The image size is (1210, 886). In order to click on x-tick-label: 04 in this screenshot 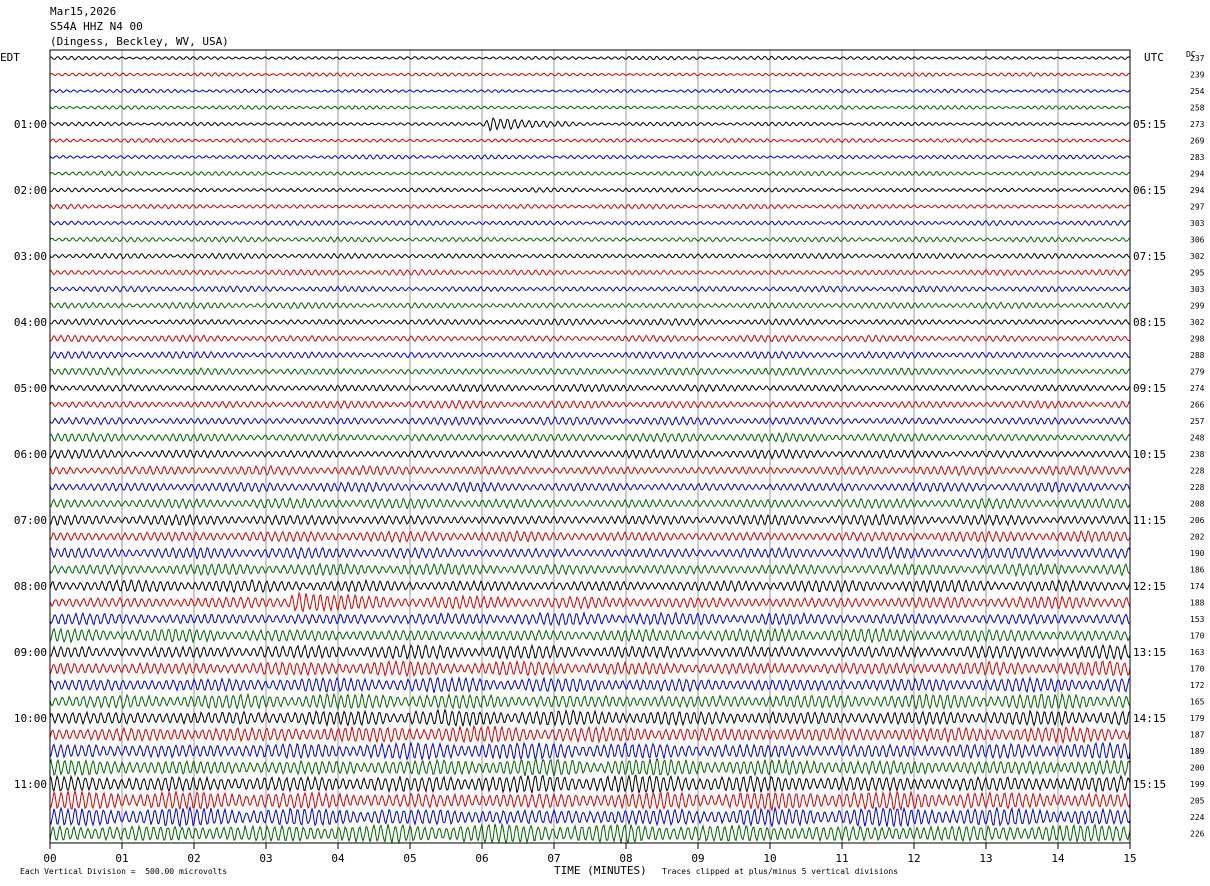, I will do `click(338, 858)`.